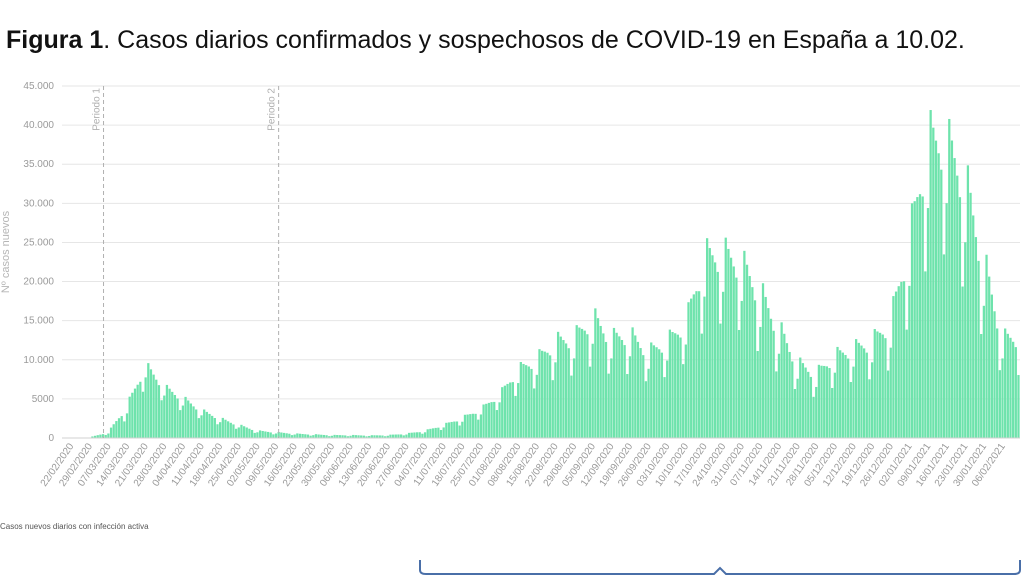 Image resolution: width=1024 pixels, height=576 pixels. What do you see at coordinates (38, 203) in the screenshot?
I see `y-tick-label: 30.000` at bounding box center [38, 203].